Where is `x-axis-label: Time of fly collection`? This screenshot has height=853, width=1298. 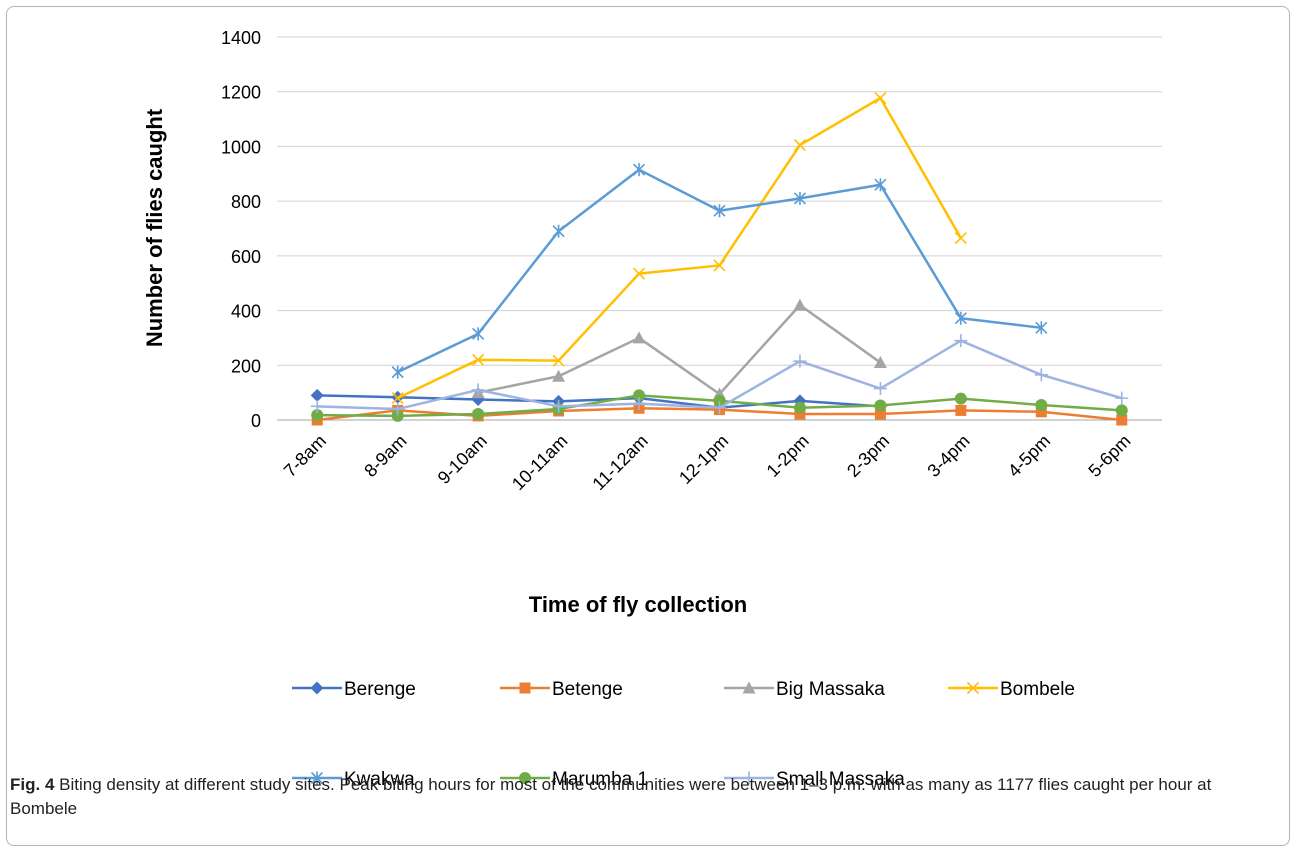
x-axis-label: Time of fly collection is located at coordinates (638, 604).